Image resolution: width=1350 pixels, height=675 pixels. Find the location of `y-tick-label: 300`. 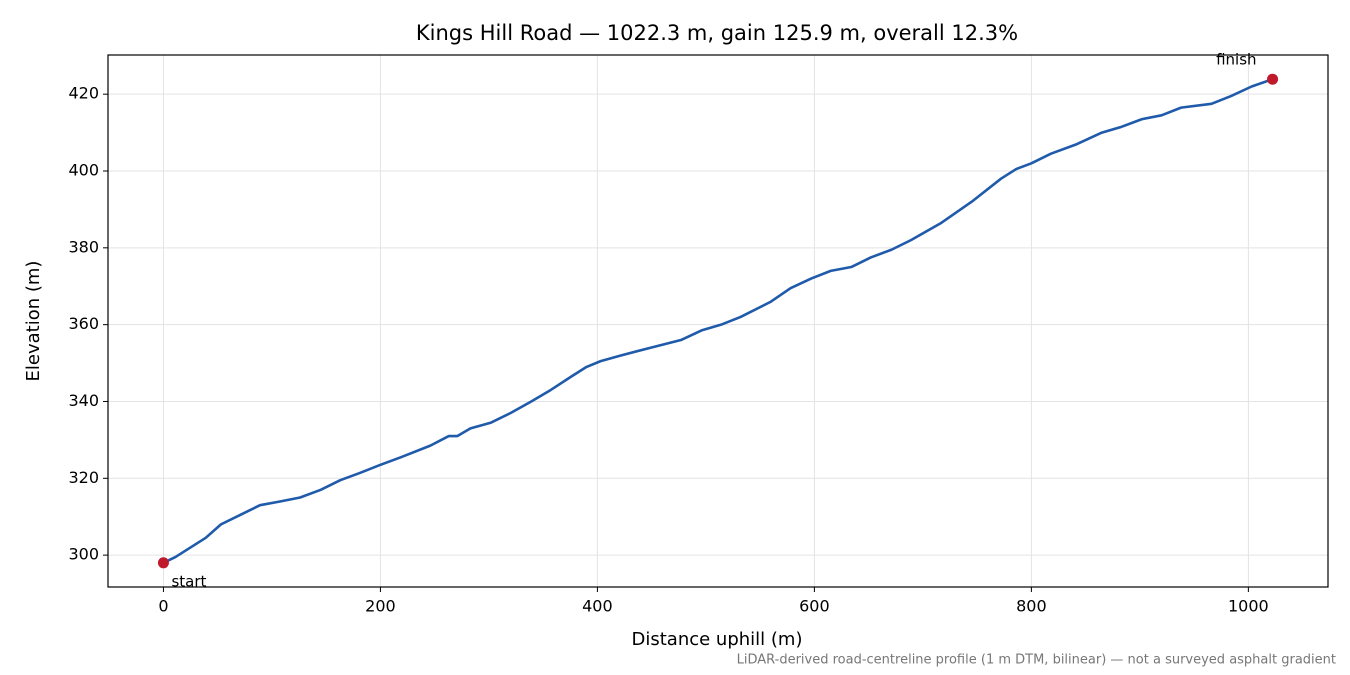

y-tick-label: 300 is located at coordinates (83, 554).